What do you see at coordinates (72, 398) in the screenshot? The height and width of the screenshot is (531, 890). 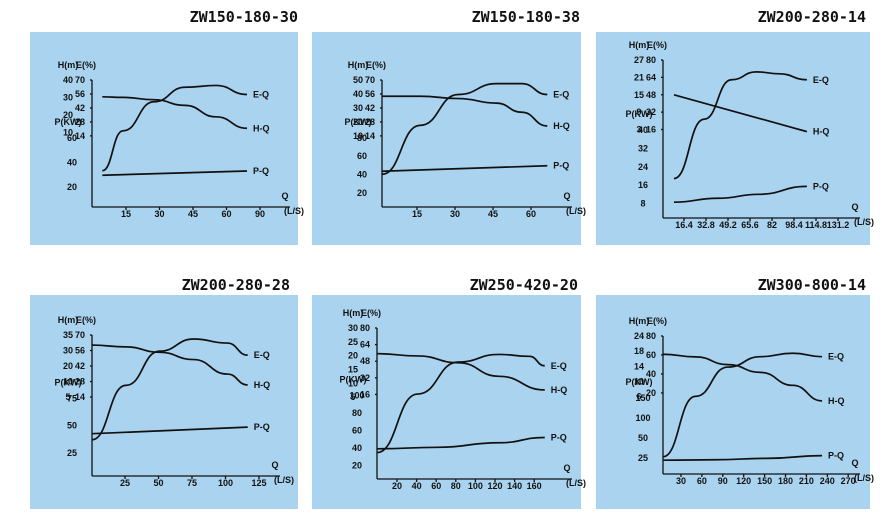 I see `p-tick-label: 75` at bounding box center [72, 398].